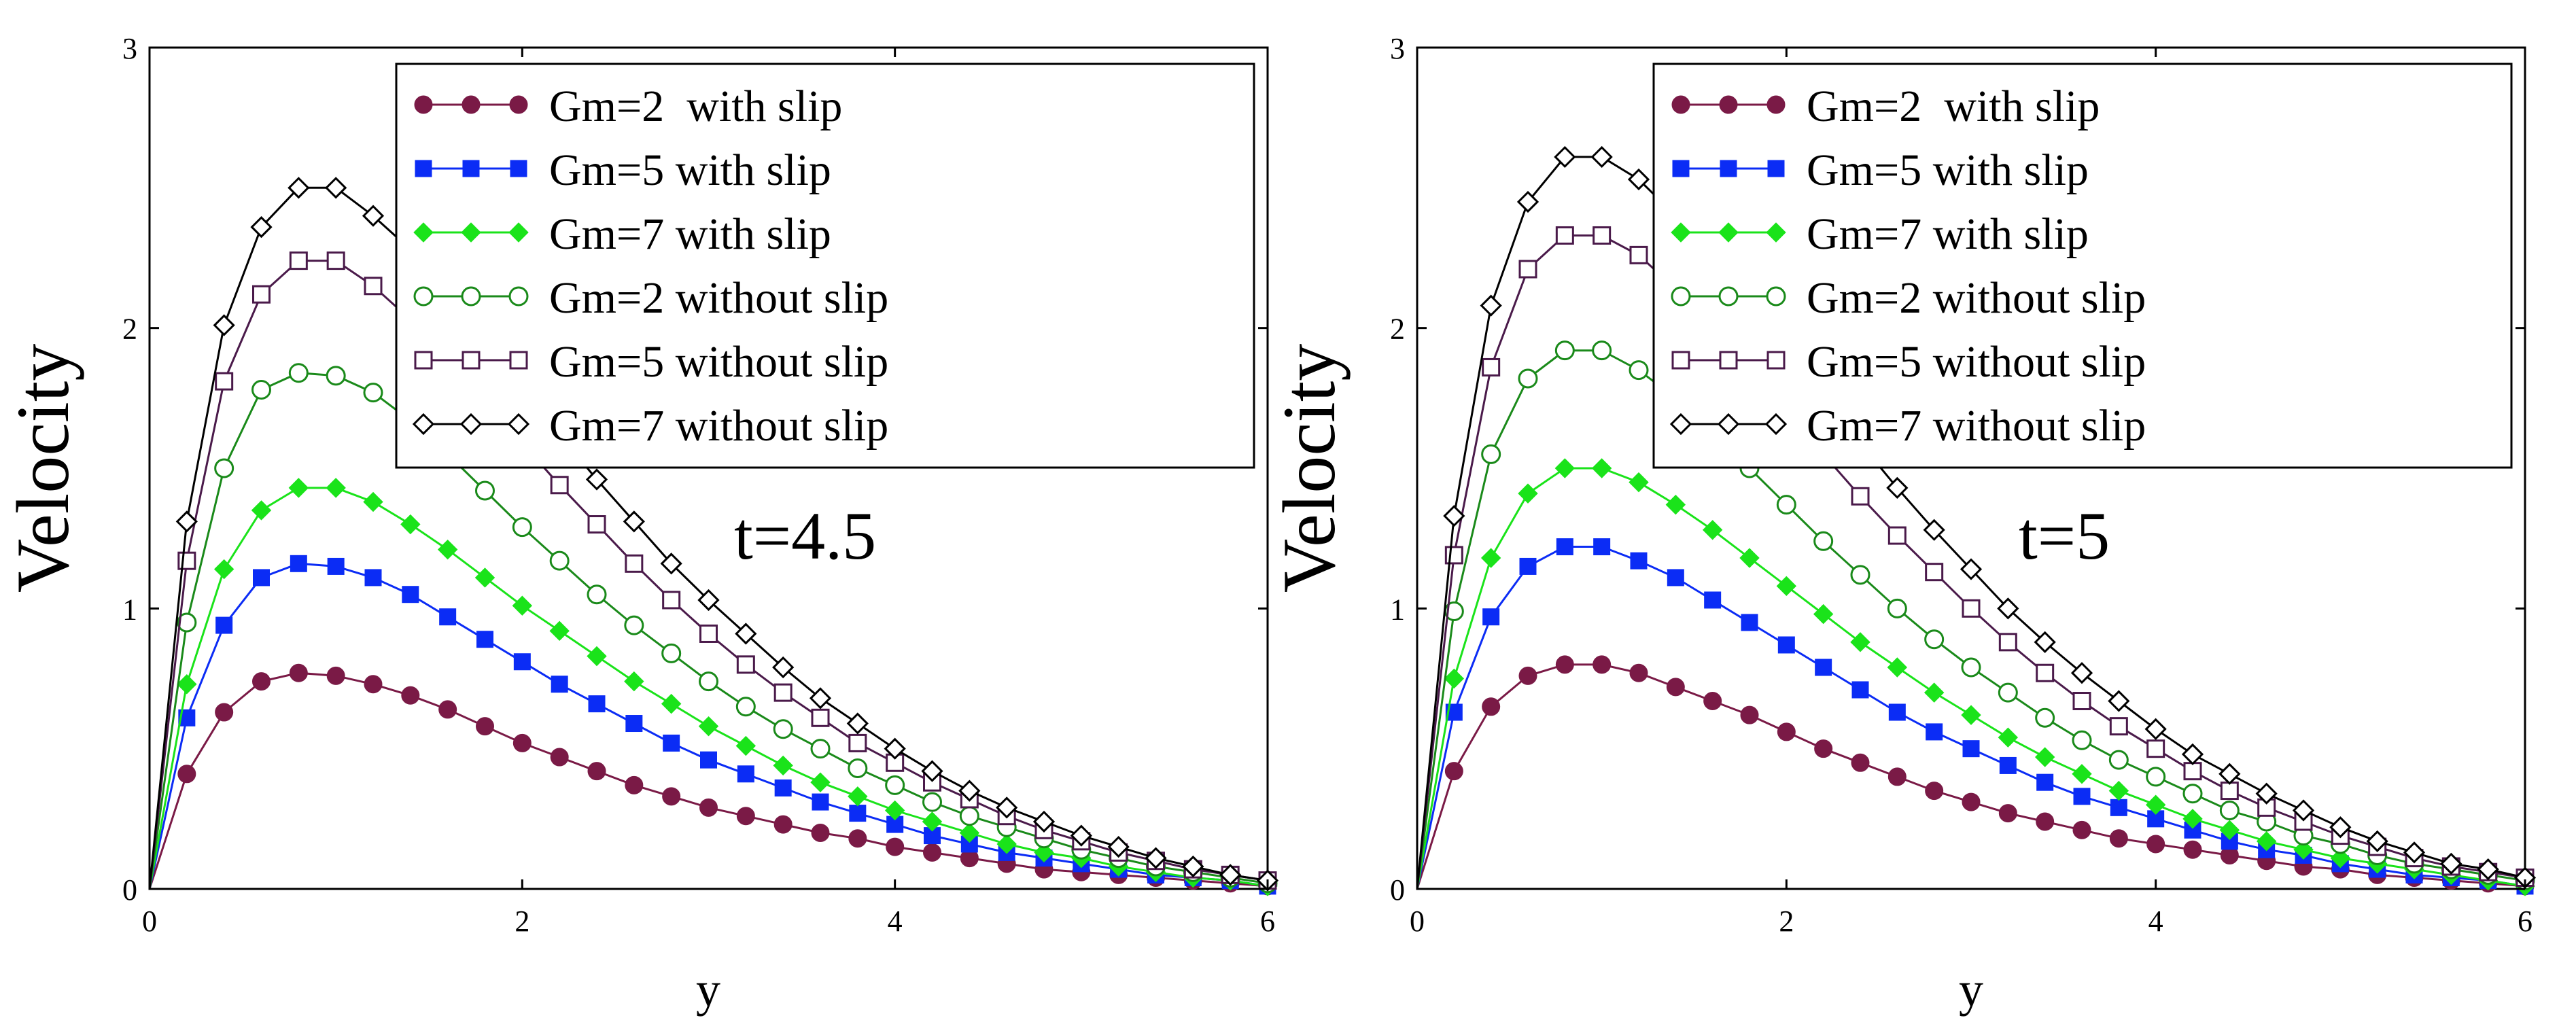  Describe the element at coordinates (623, 170) in the screenshot. I see `legend-entry: Gm=5 with slip` at that location.